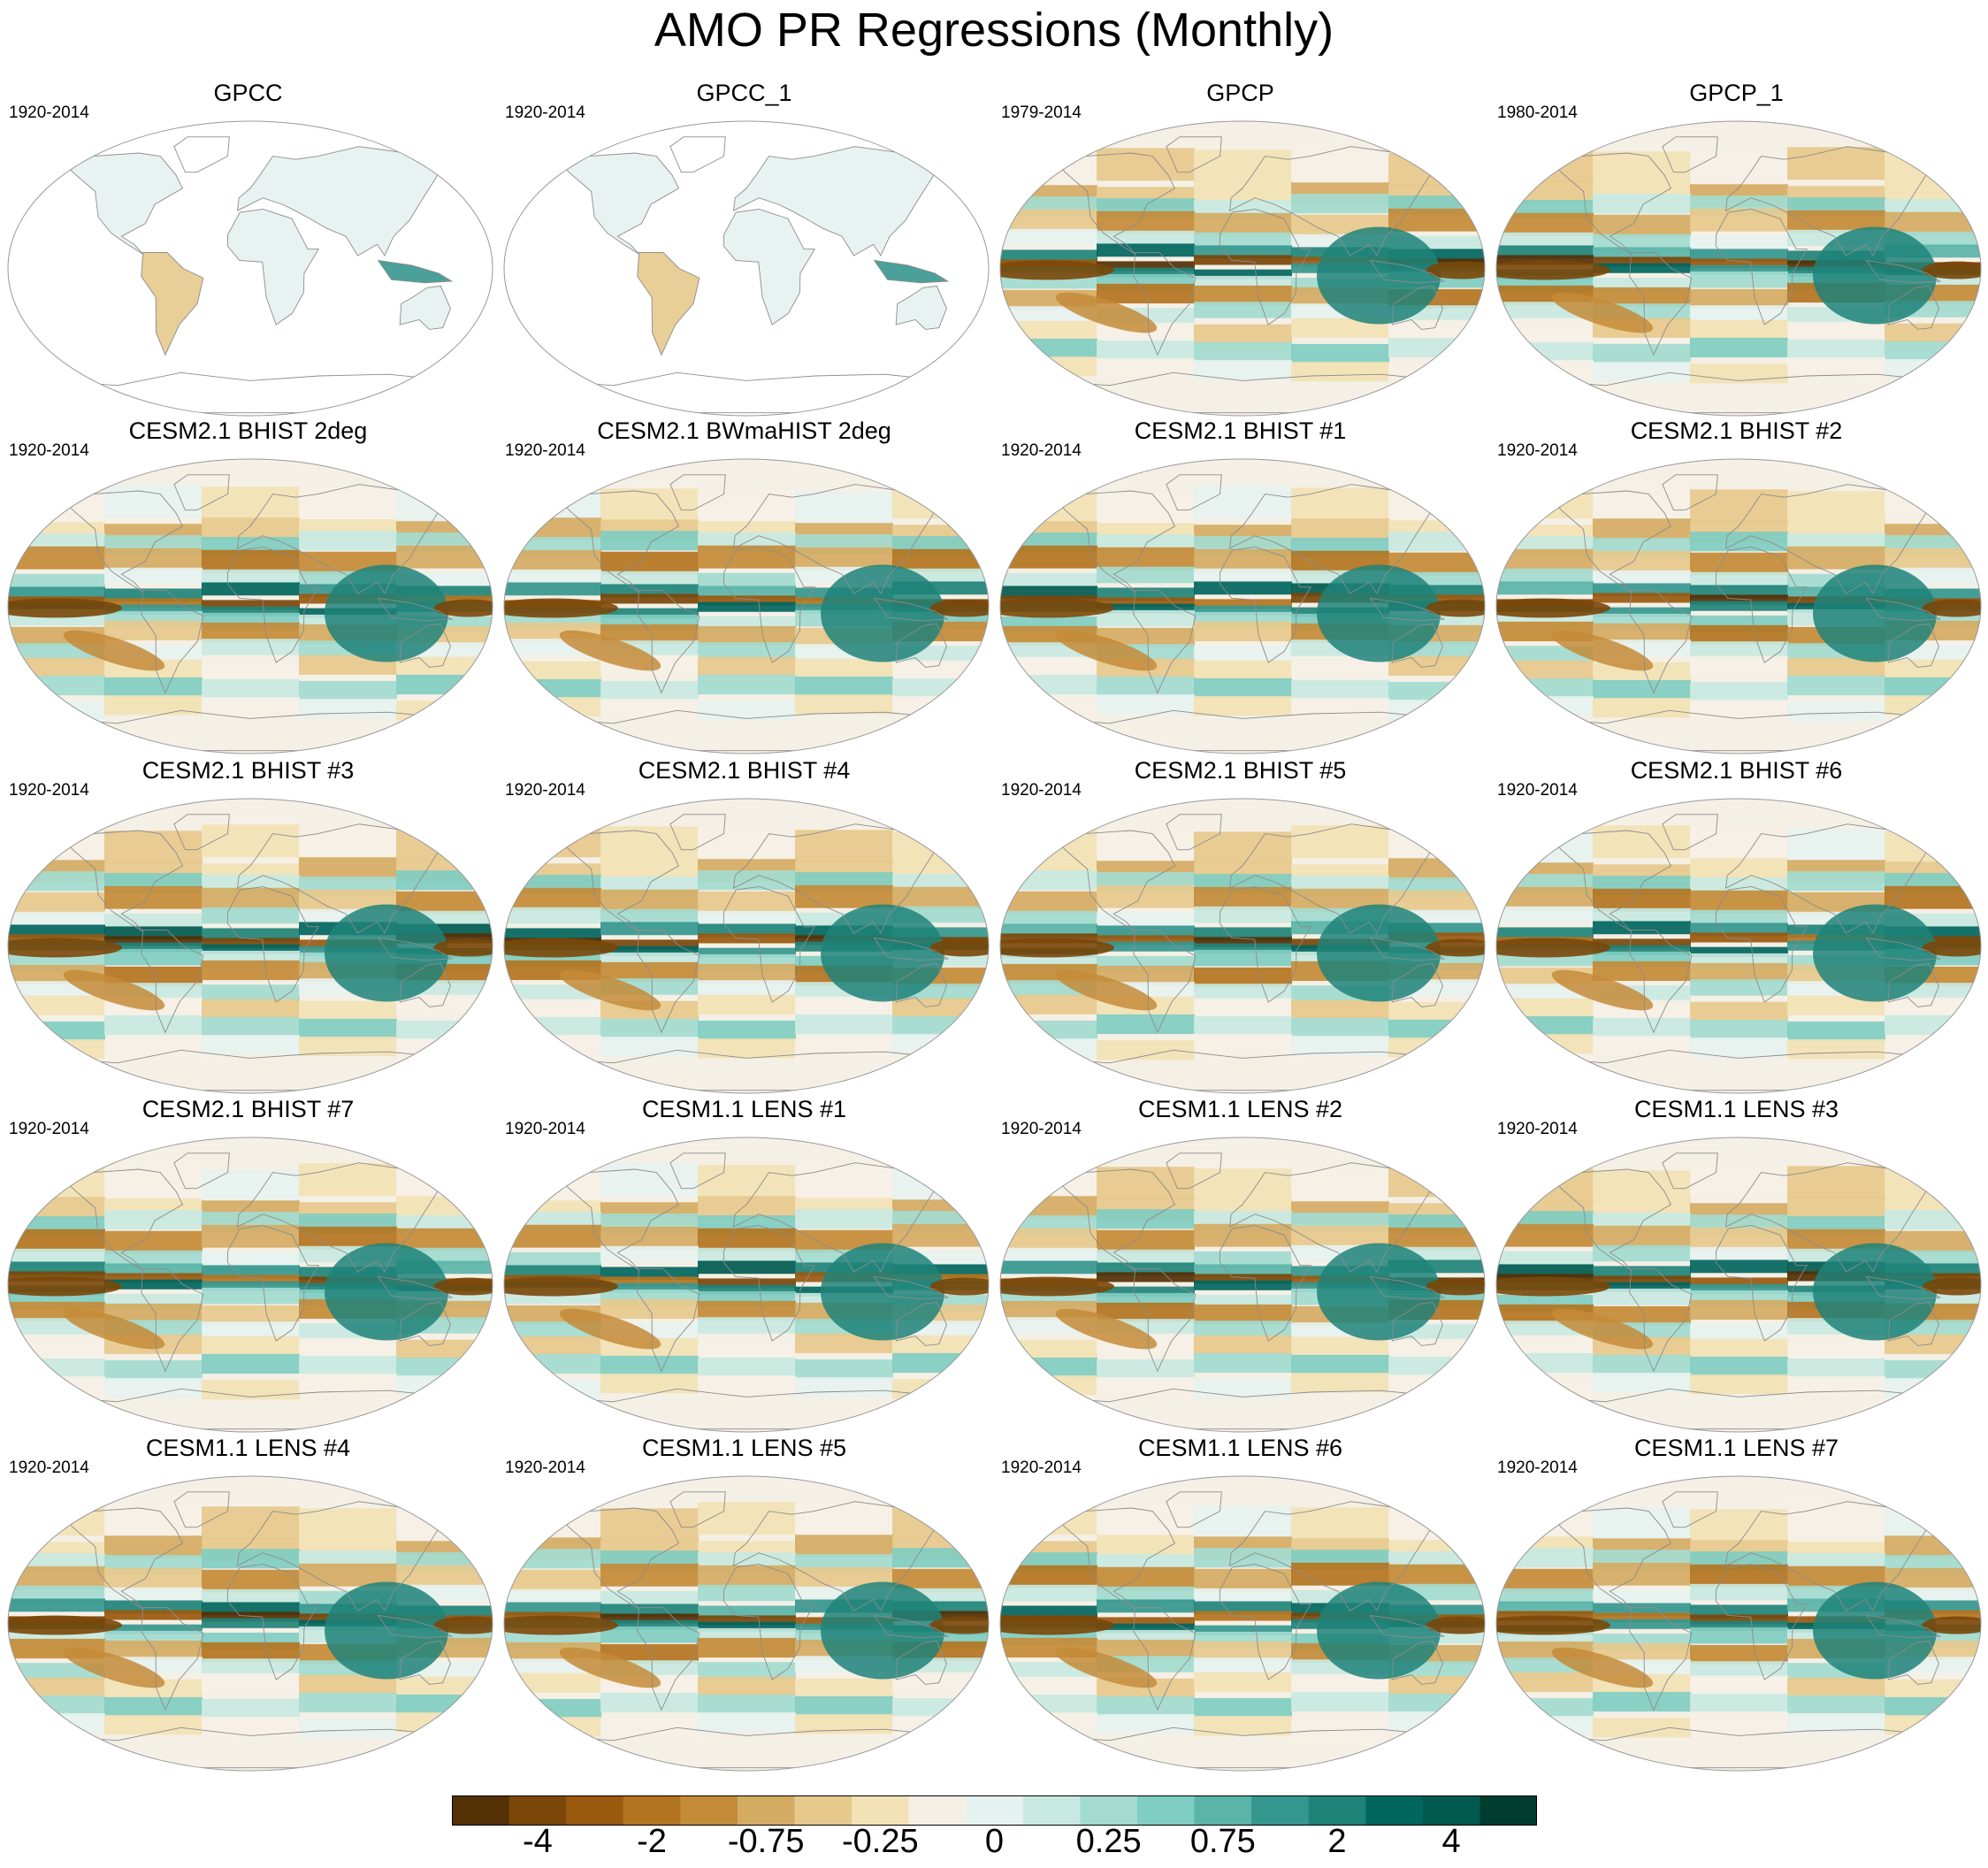 The height and width of the screenshot is (1868, 1988). I want to click on map-panel: CESM1.1 LENS #3 1920-2014, so click(1736, 1266).